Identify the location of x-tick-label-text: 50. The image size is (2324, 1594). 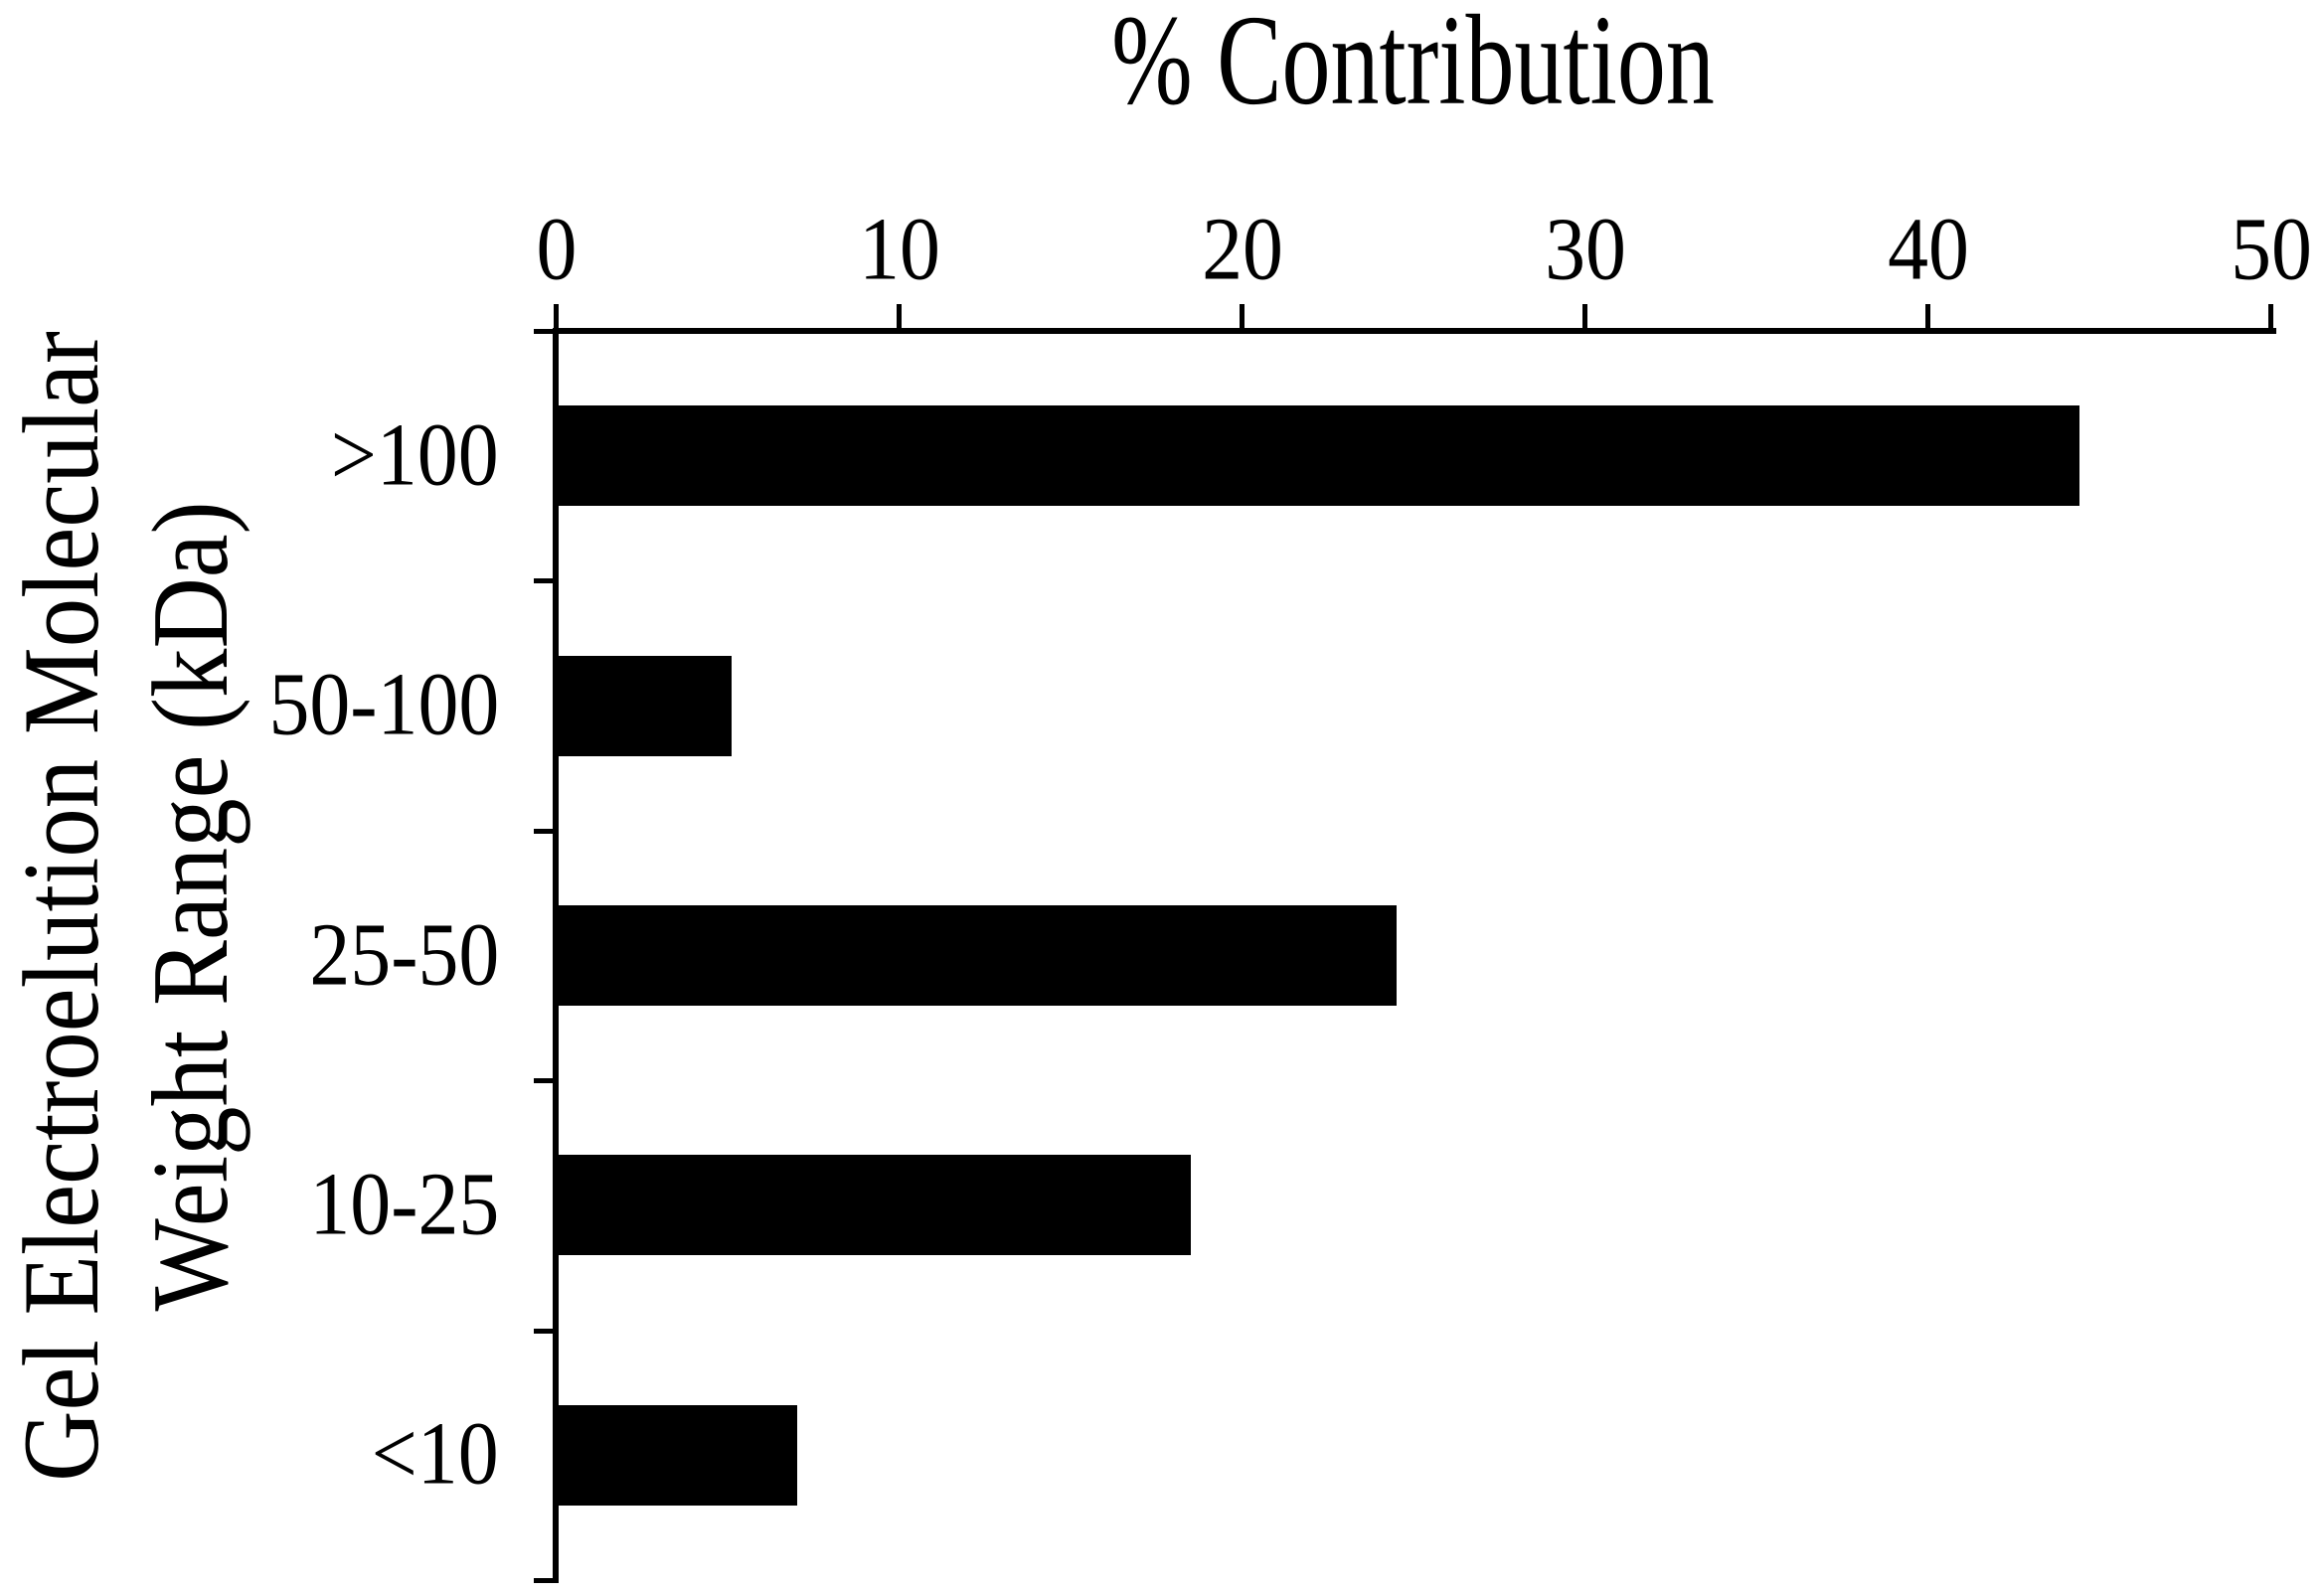
(2271, 250).